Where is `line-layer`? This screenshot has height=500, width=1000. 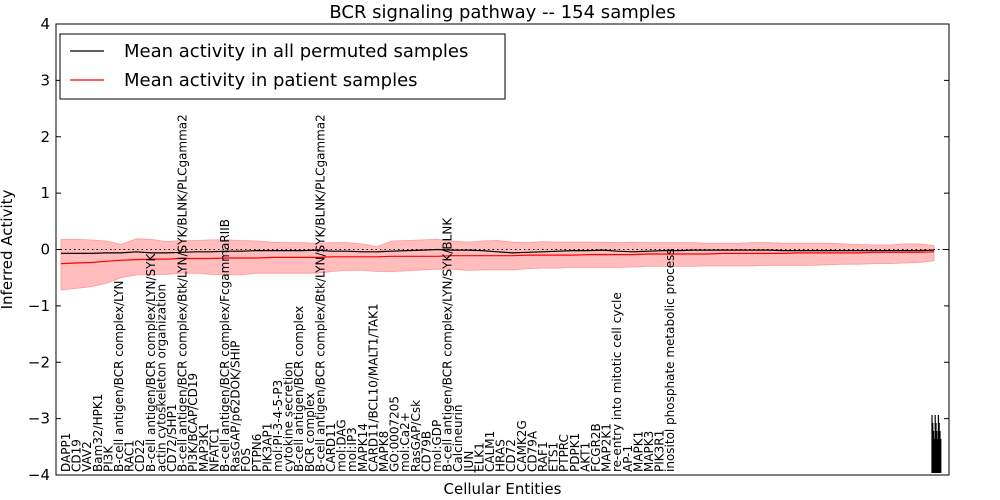 line-layer is located at coordinates (497, 256).